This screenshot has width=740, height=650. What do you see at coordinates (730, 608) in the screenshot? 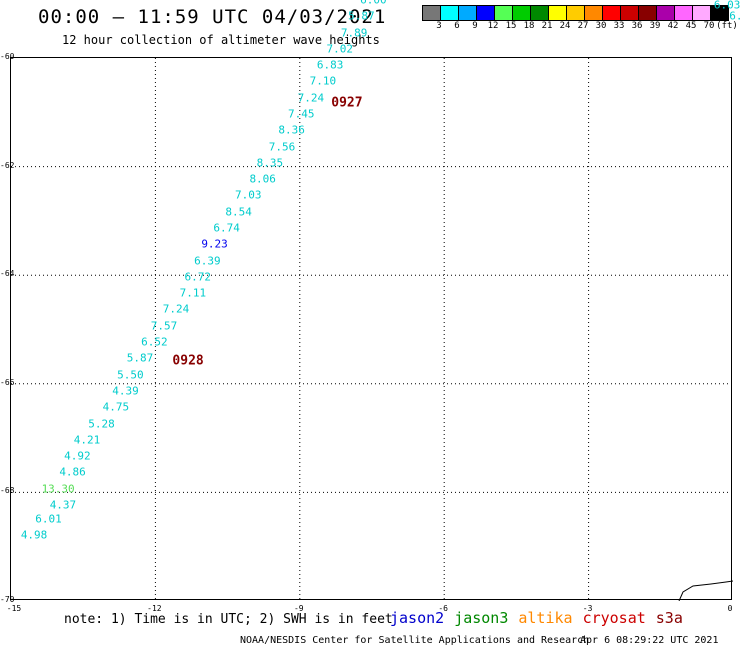
I see `x-tick-label: 0` at bounding box center [730, 608].